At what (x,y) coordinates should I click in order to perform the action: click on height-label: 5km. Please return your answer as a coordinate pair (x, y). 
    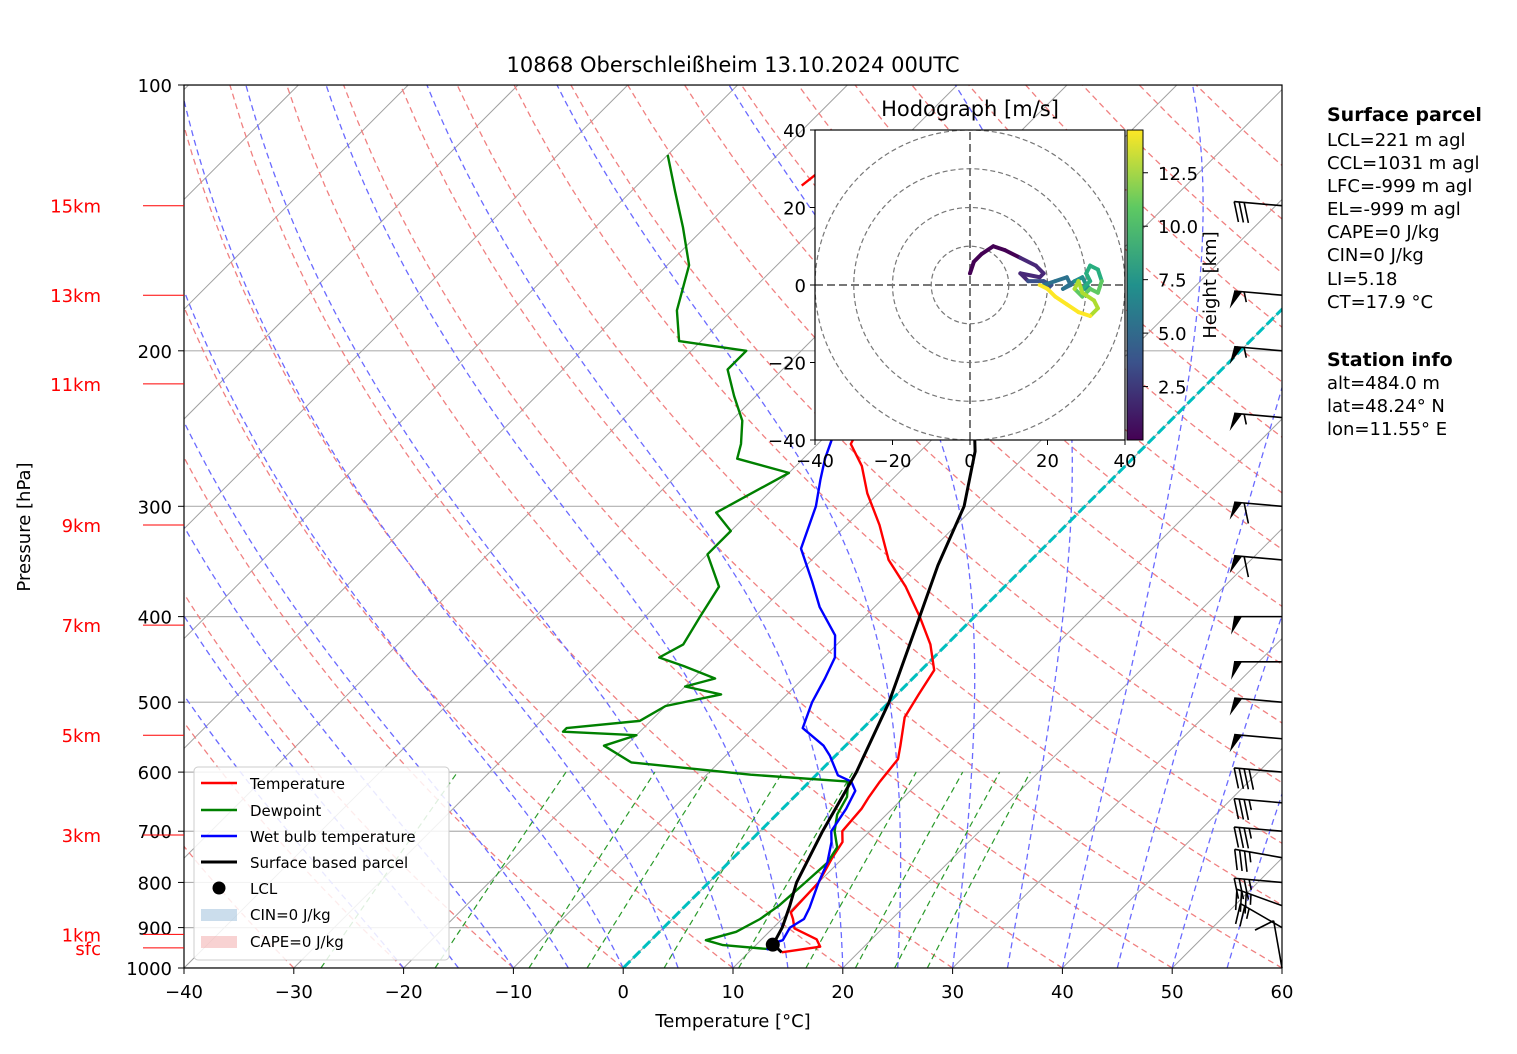
    Looking at the image, I should click on (81, 736).